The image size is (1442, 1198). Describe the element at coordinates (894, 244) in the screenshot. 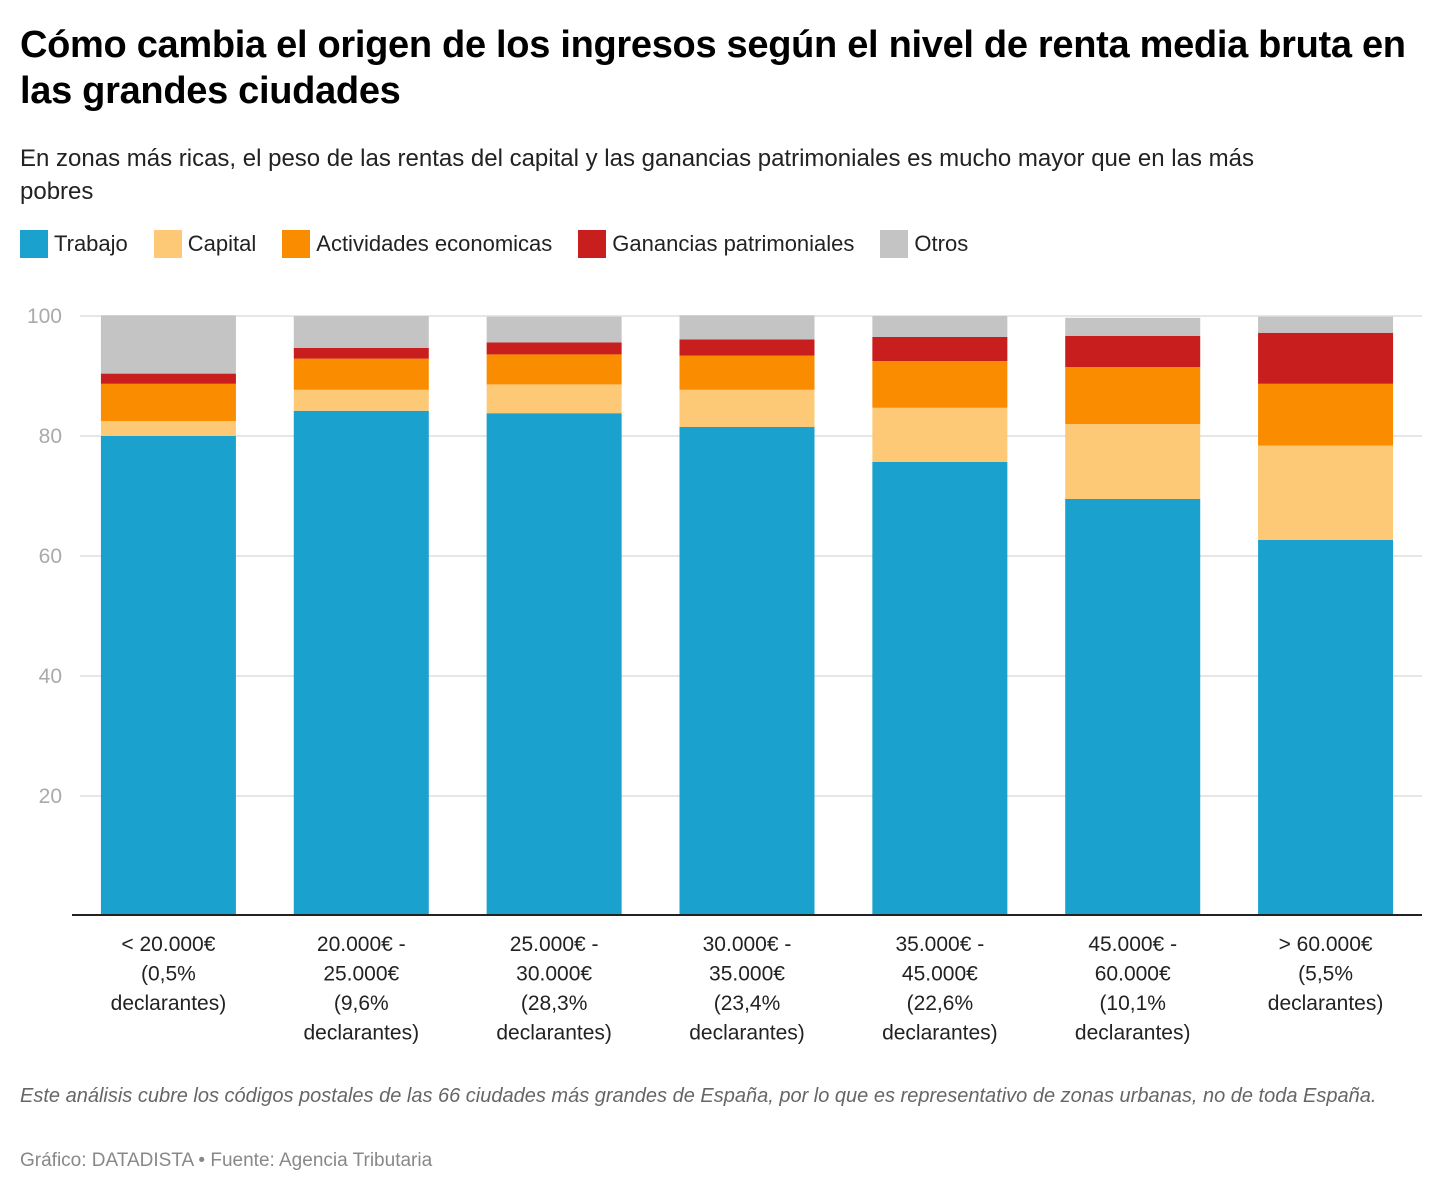

I see `legend-swatch-otros` at that location.